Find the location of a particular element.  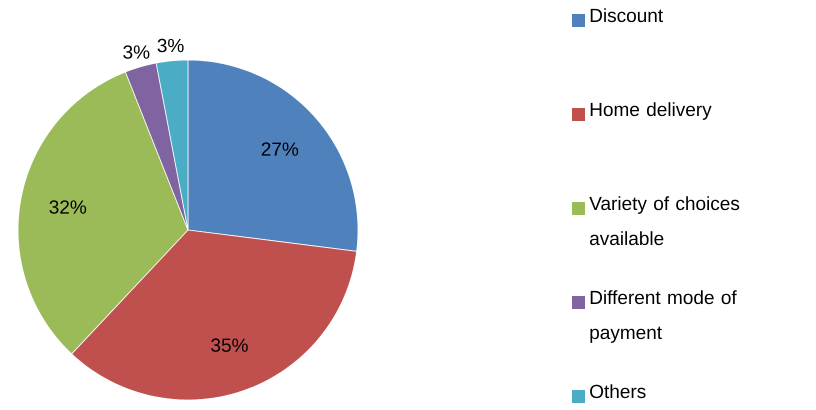

data-label: 27% is located at coordinates (280, 149).